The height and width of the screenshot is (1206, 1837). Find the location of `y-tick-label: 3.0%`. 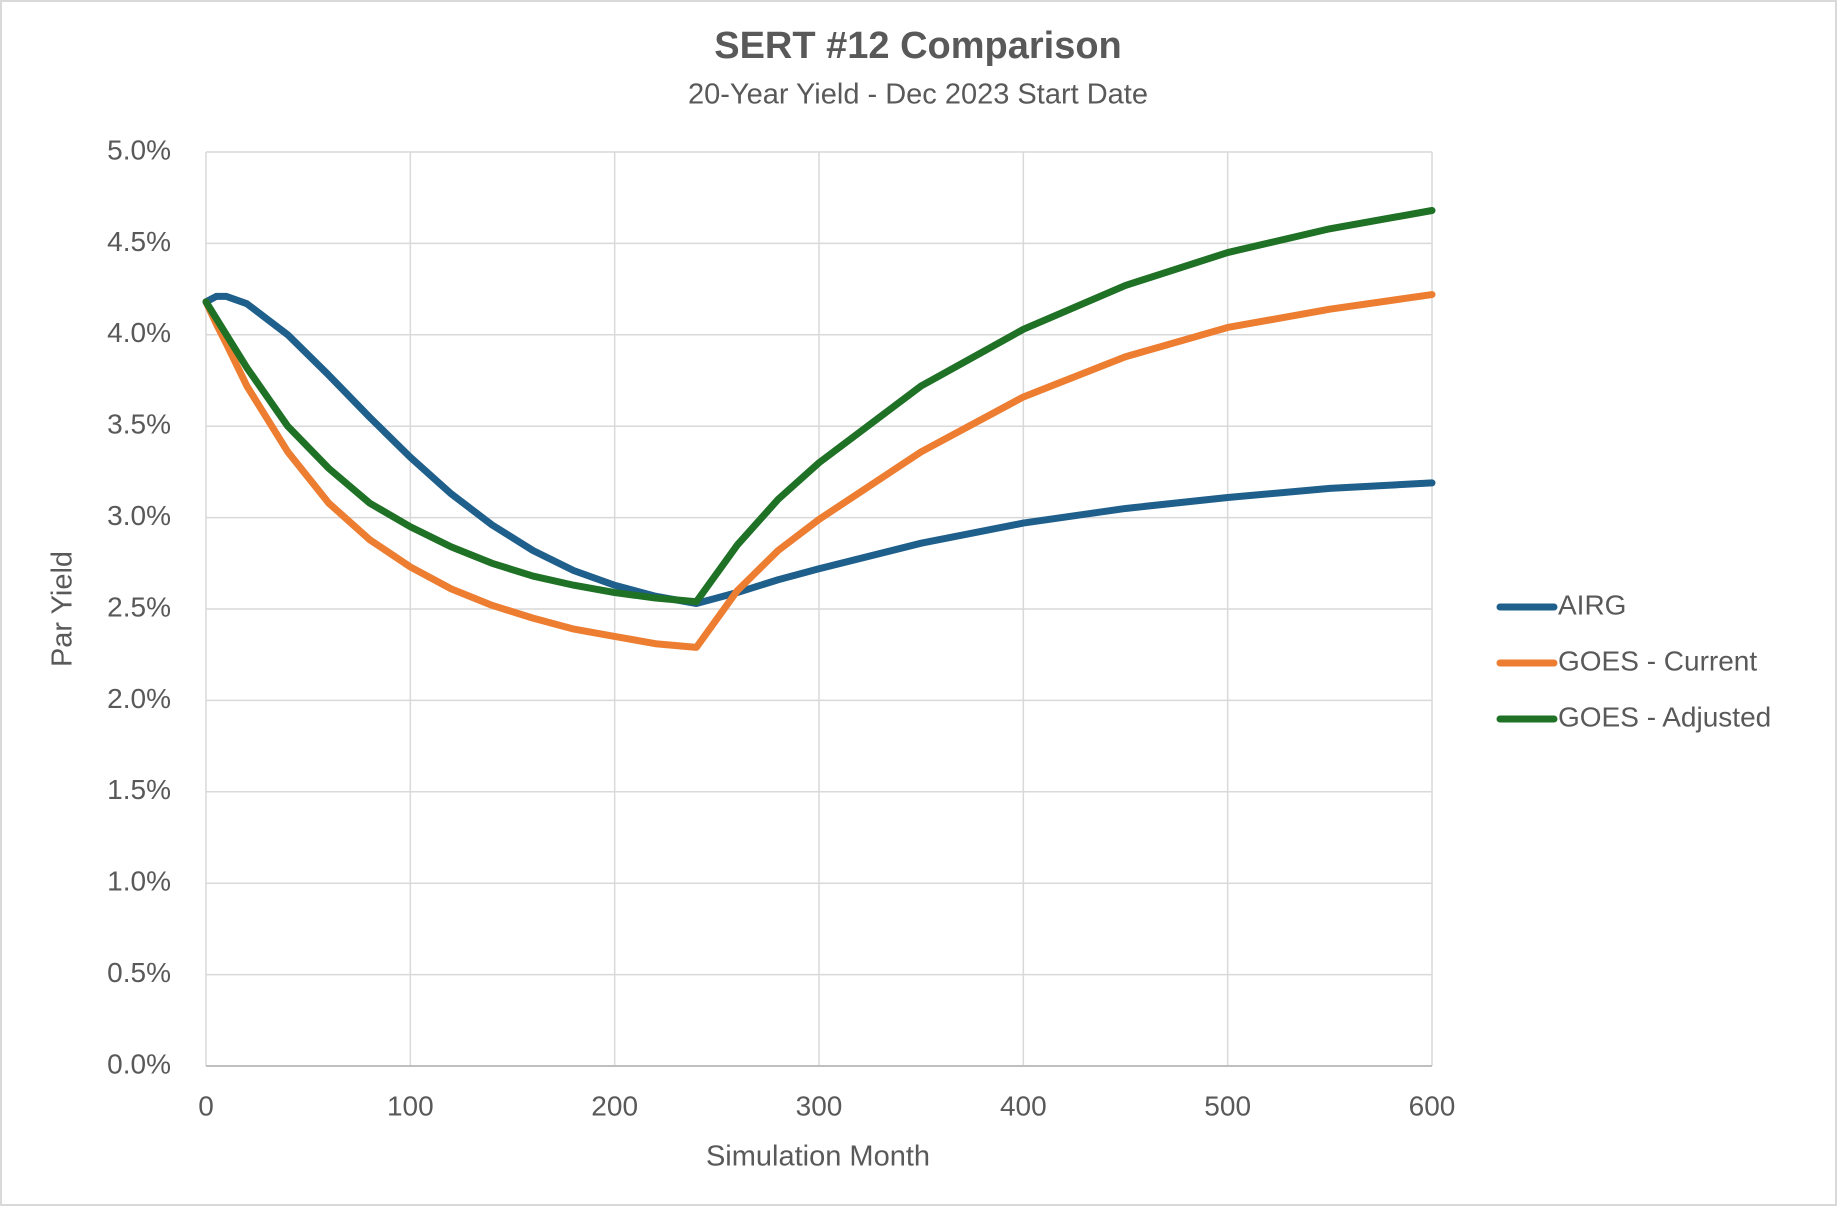

y-tick-label: 3.0% is located at coordinates (139, 515).